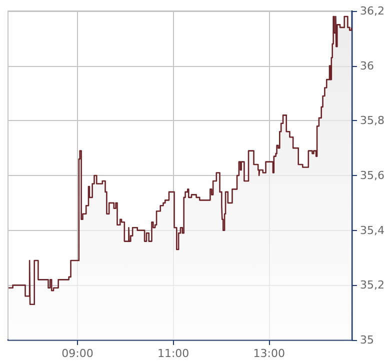  I want to click on y-tick-label: 35,2, so click(372, 285).